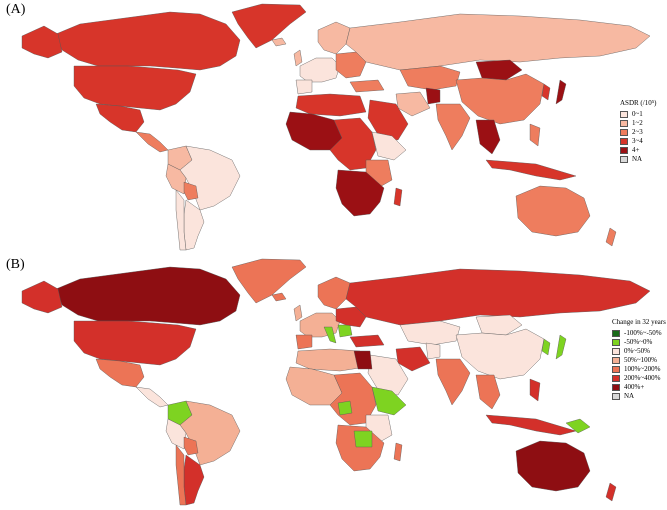 This screenshot has height=510, width=667. I want to click on region-cameroon, so click(345, 408).